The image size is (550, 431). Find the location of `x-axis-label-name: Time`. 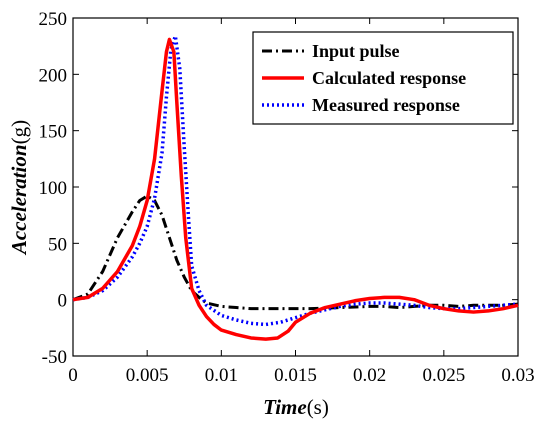

x-axis-label-name: Time is located at coordinates (285, 407).